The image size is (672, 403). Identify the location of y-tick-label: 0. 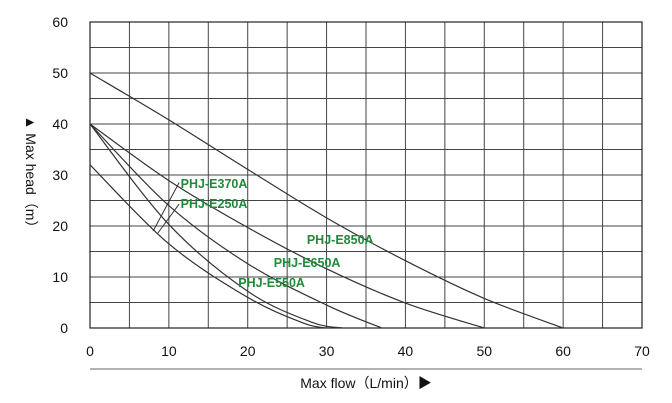
(64, 328).